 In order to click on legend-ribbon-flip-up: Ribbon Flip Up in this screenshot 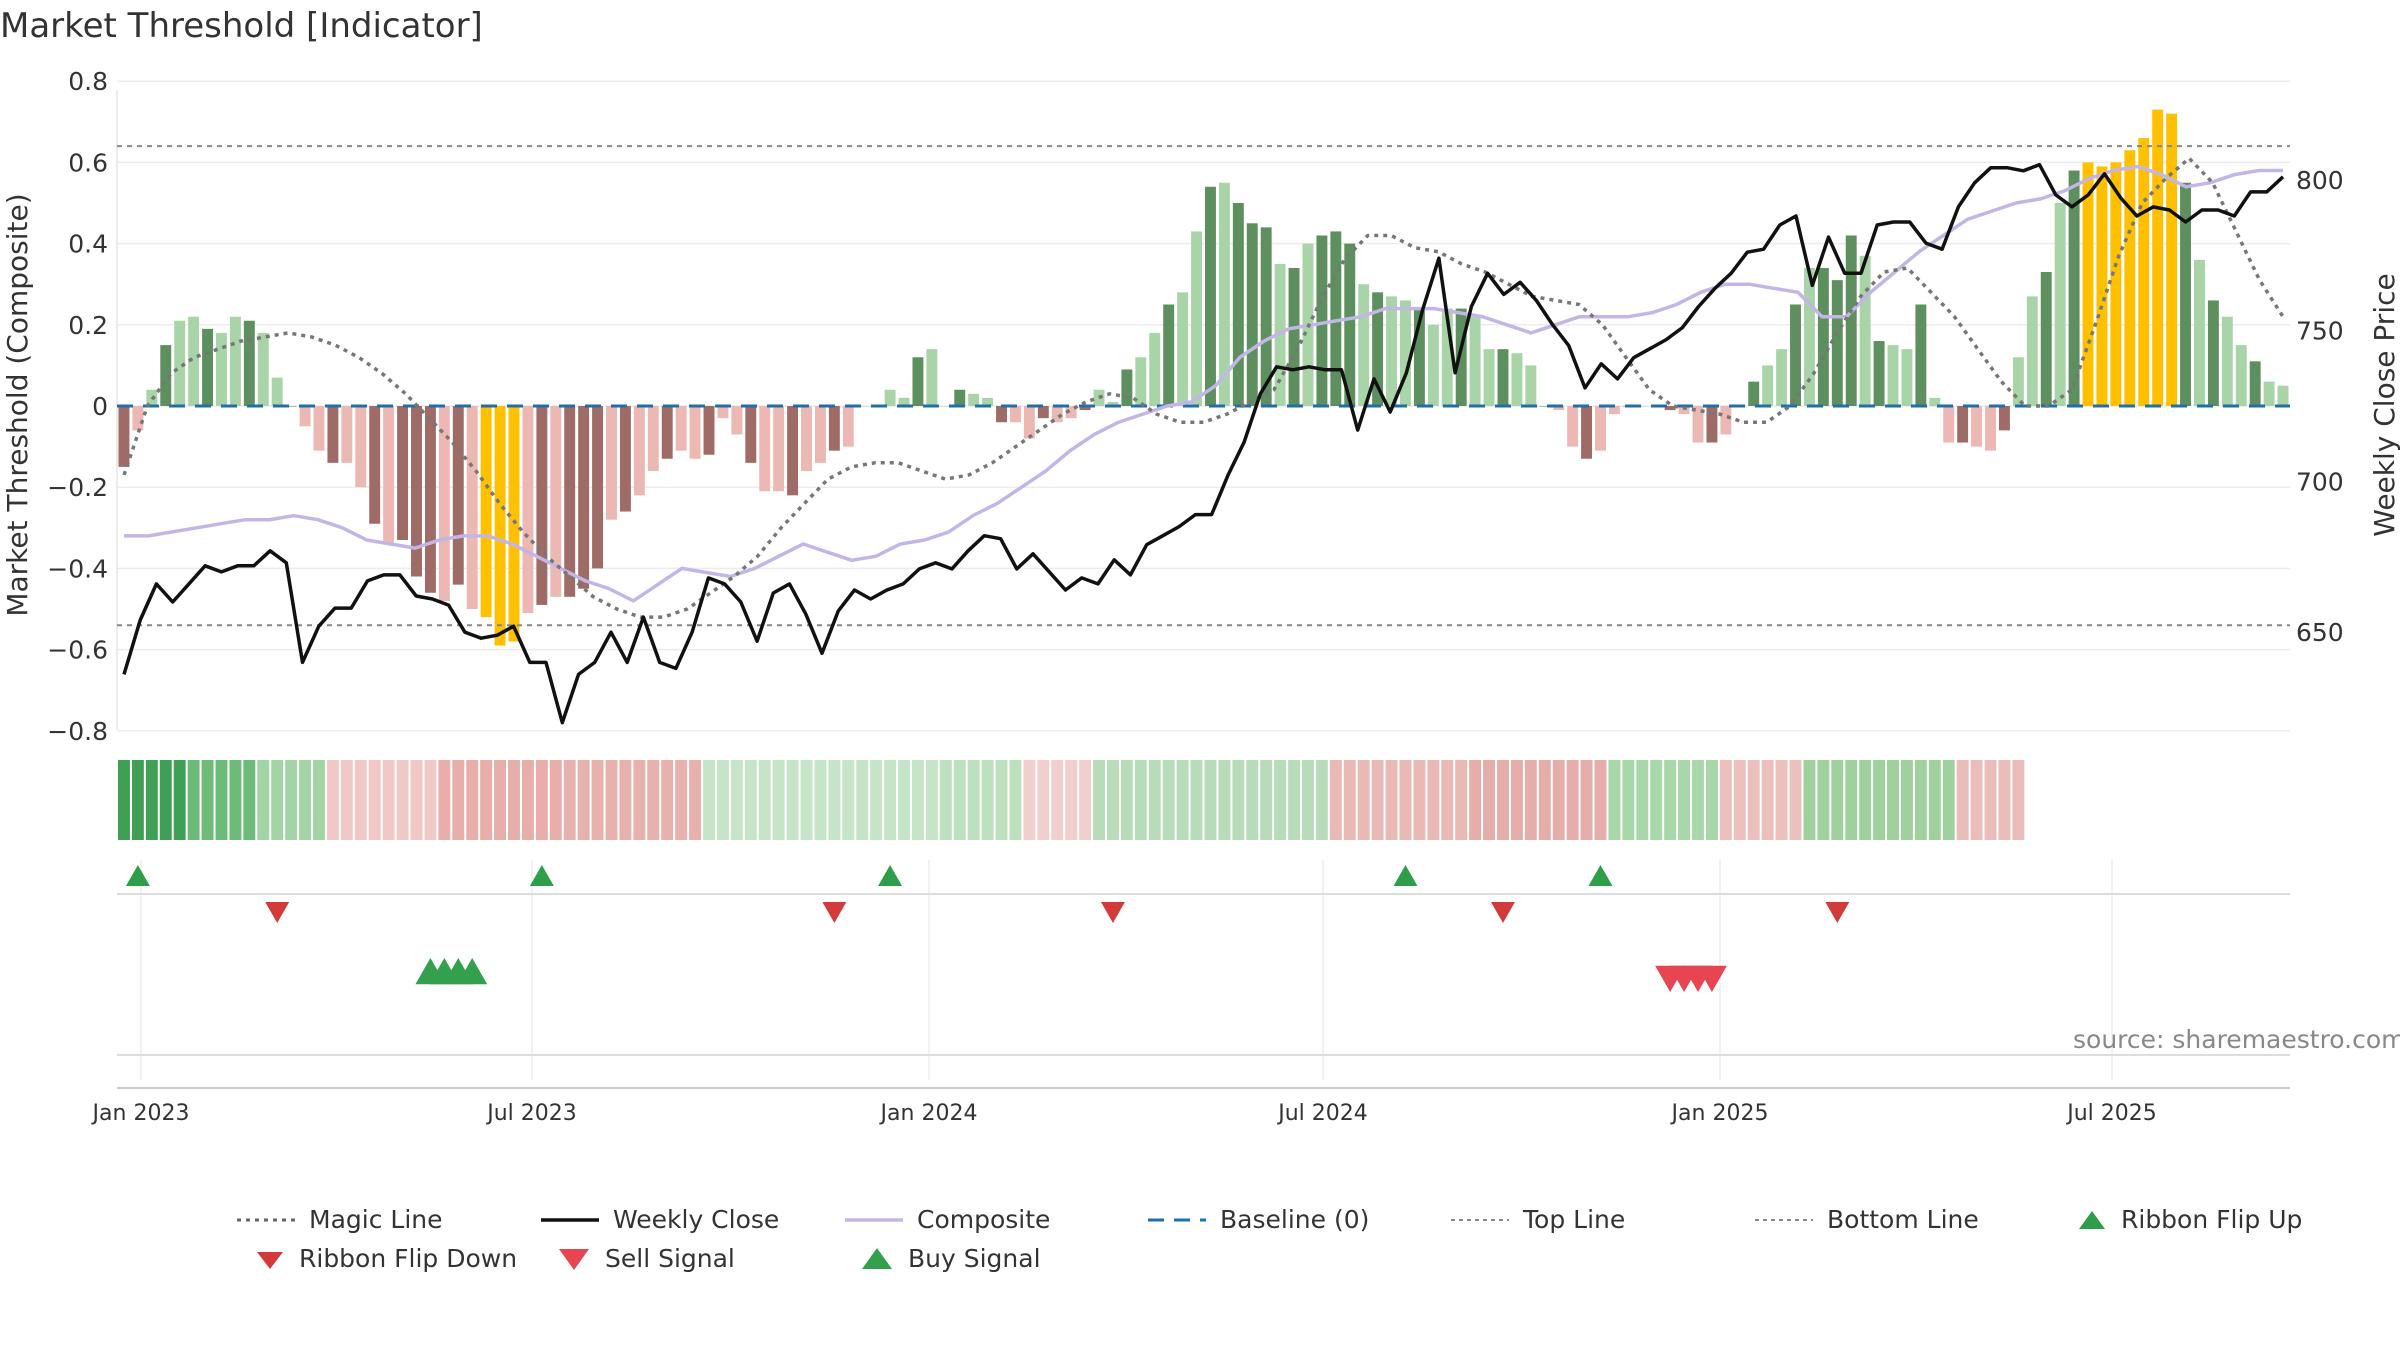, I will do `click(2189, 1219)`.